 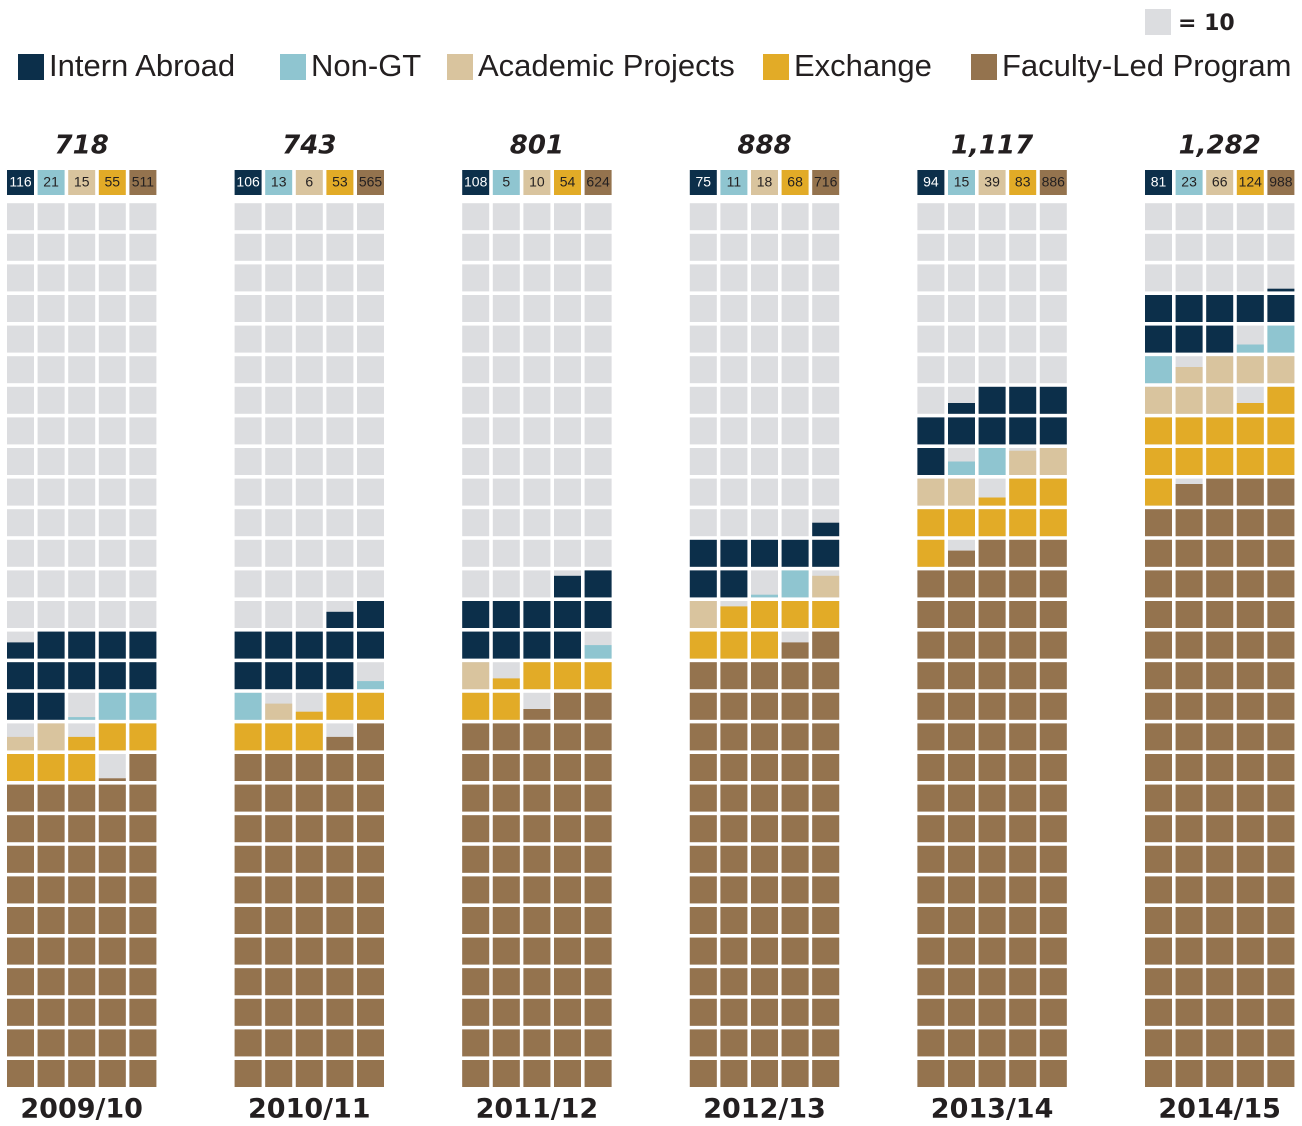 I want to click on value-label: 565, so click(x=371, y=182).